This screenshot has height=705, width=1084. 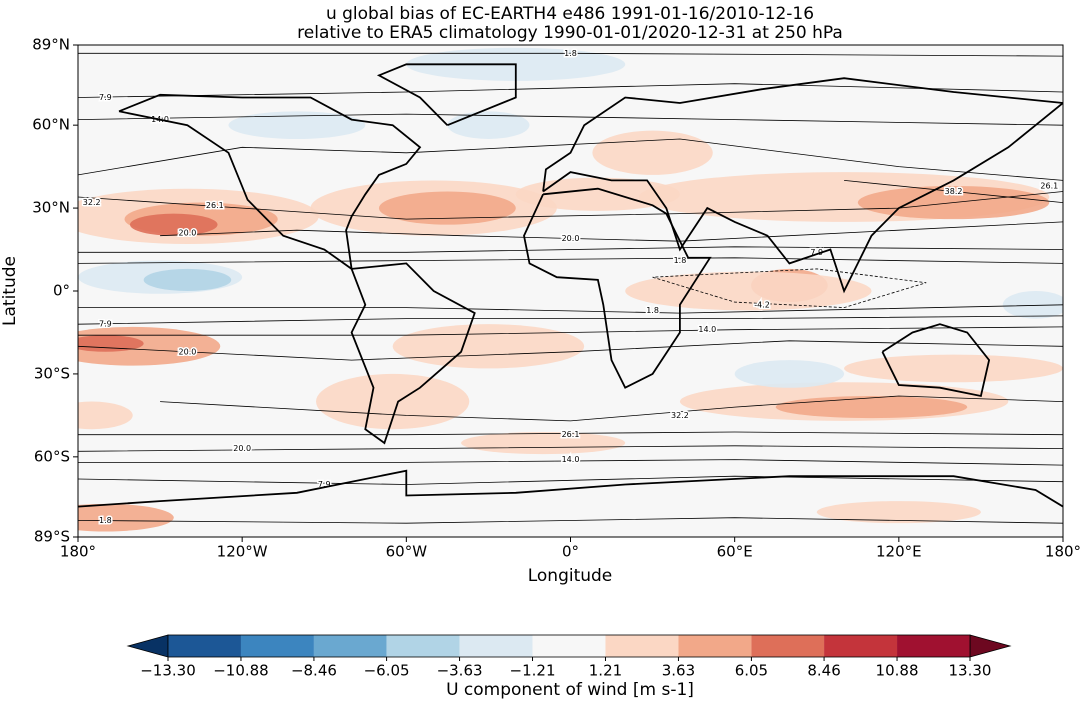 I want to click on y-tick-label: 30°S, so click(x=52, y=373).